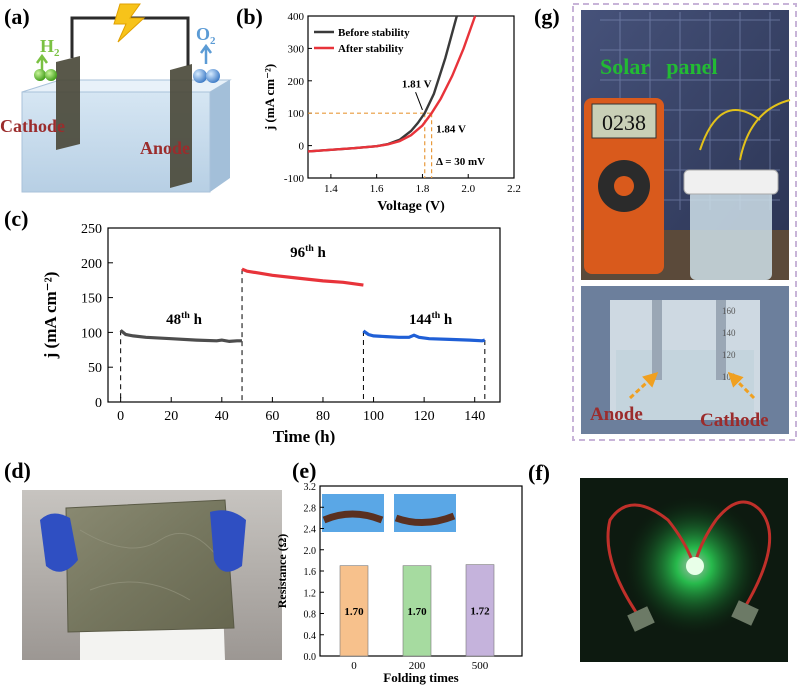 The height and width of the screenshot is (690, 800). Describe the element at coordinates (468, 189) in the screenshot. I see `x-tick-label: 2.0` at that location.